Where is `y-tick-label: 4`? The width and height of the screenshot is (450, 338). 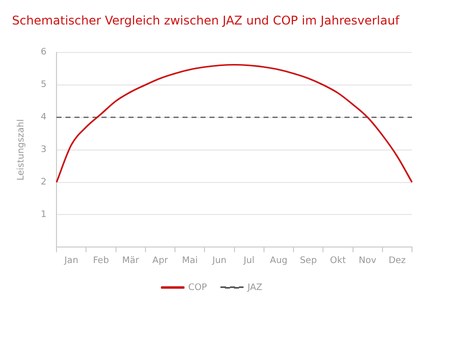 y-tick-label: 4 is located at coordinates (43, 117).